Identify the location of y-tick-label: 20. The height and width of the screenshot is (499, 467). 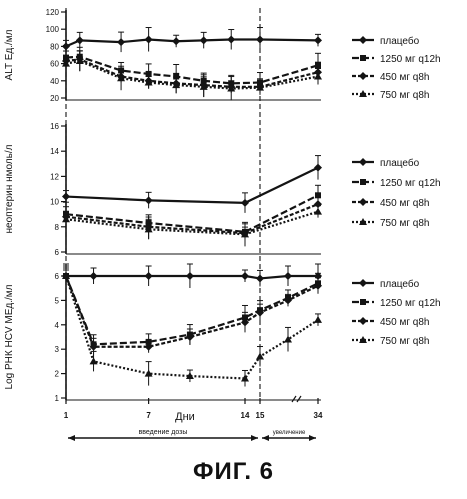
(54, 98).